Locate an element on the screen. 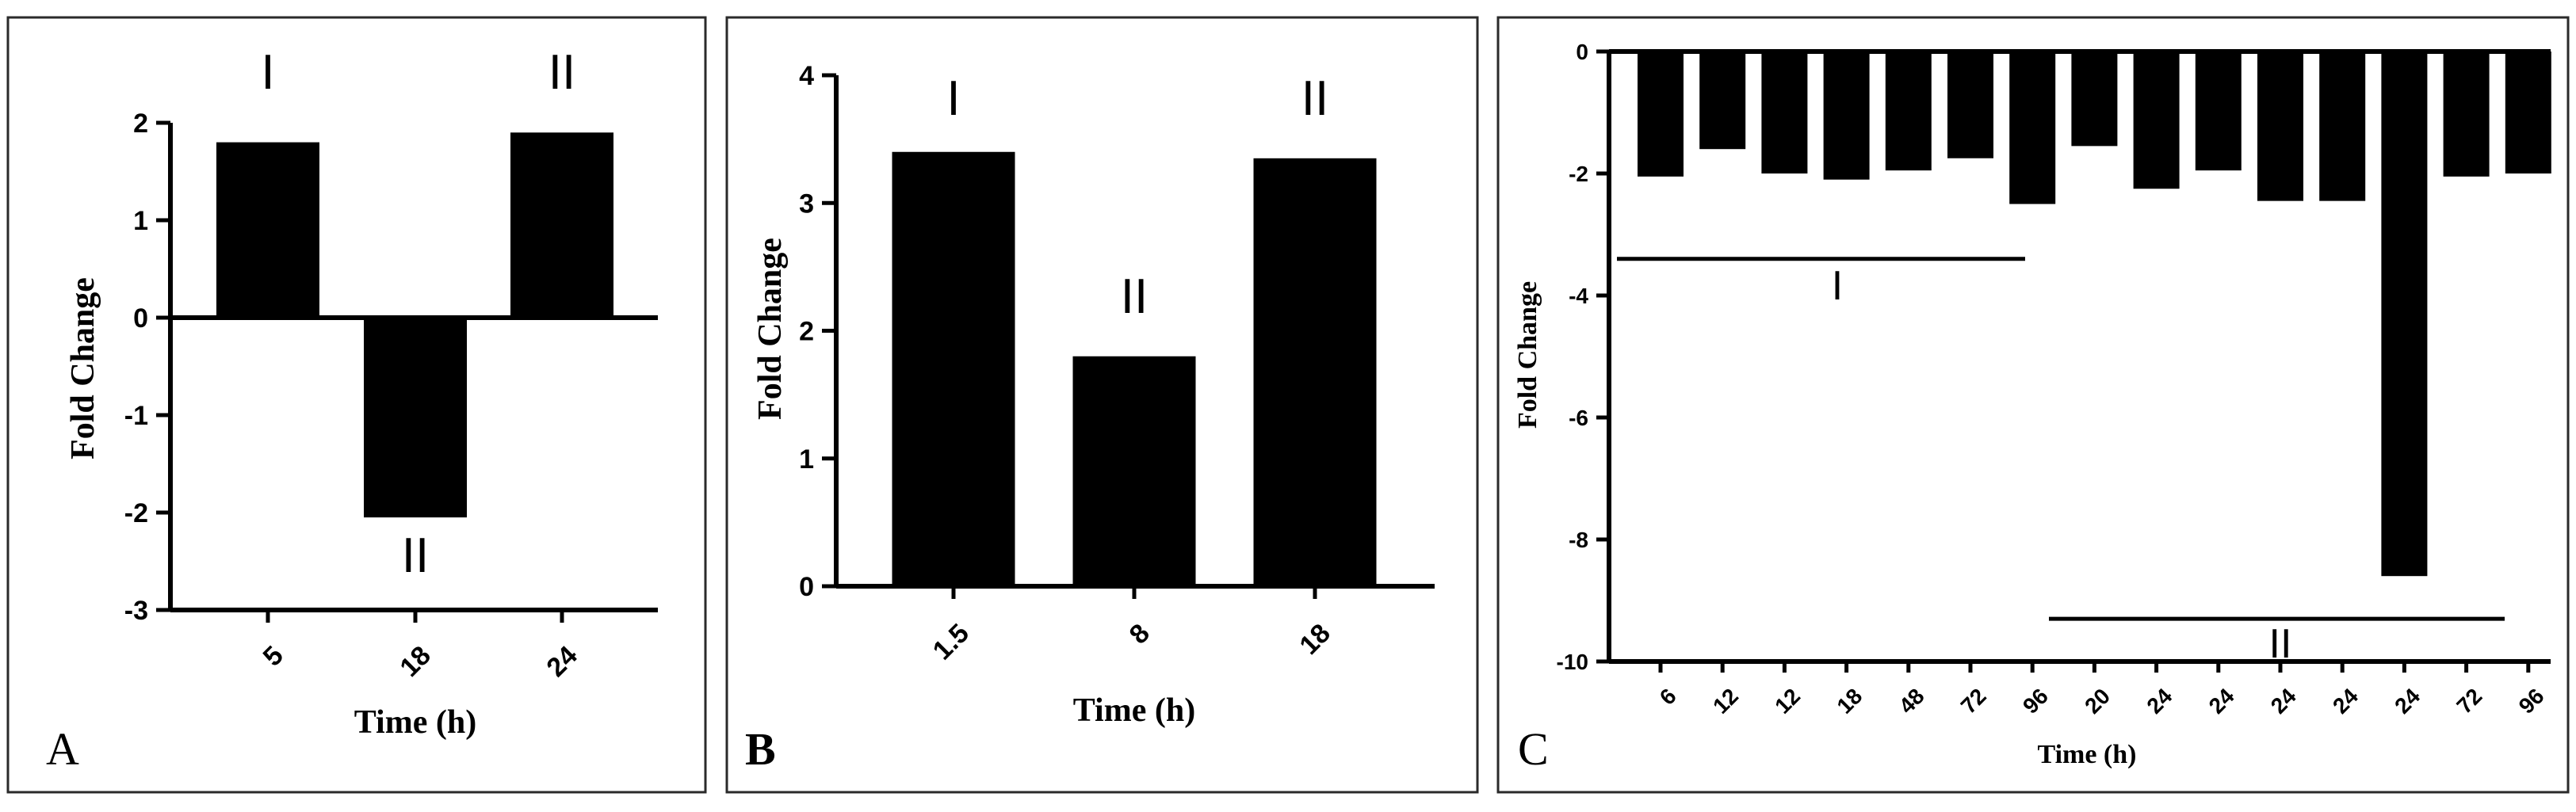 The height and width of the screenshot is (812, 2576). y-tick-label: 4 is located at coordinates (806, 76).